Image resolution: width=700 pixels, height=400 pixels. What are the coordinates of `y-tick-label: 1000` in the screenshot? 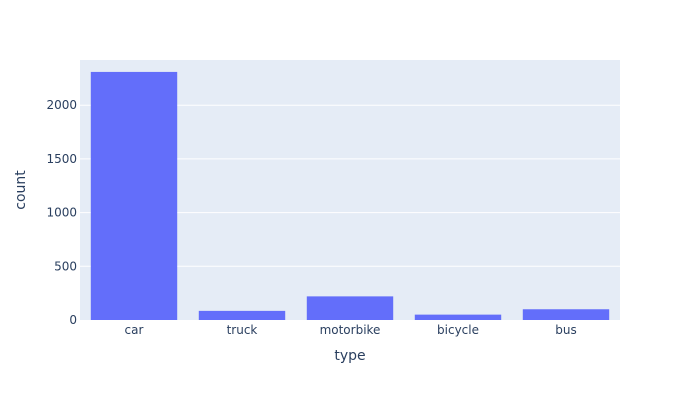 It's located at (61, 213).